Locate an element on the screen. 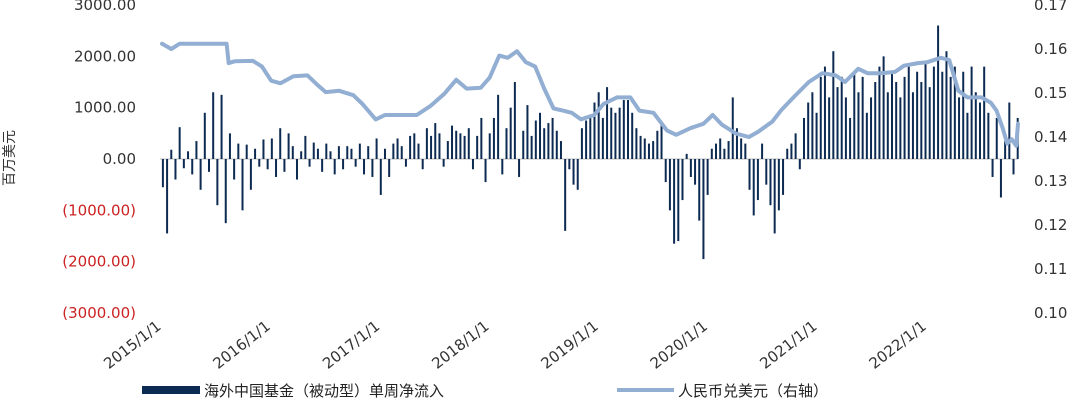 Image resolution: width=1080 pixels, height=401 pixels. y-axis-label: 百万美元 is located at coordinates (10, 158).